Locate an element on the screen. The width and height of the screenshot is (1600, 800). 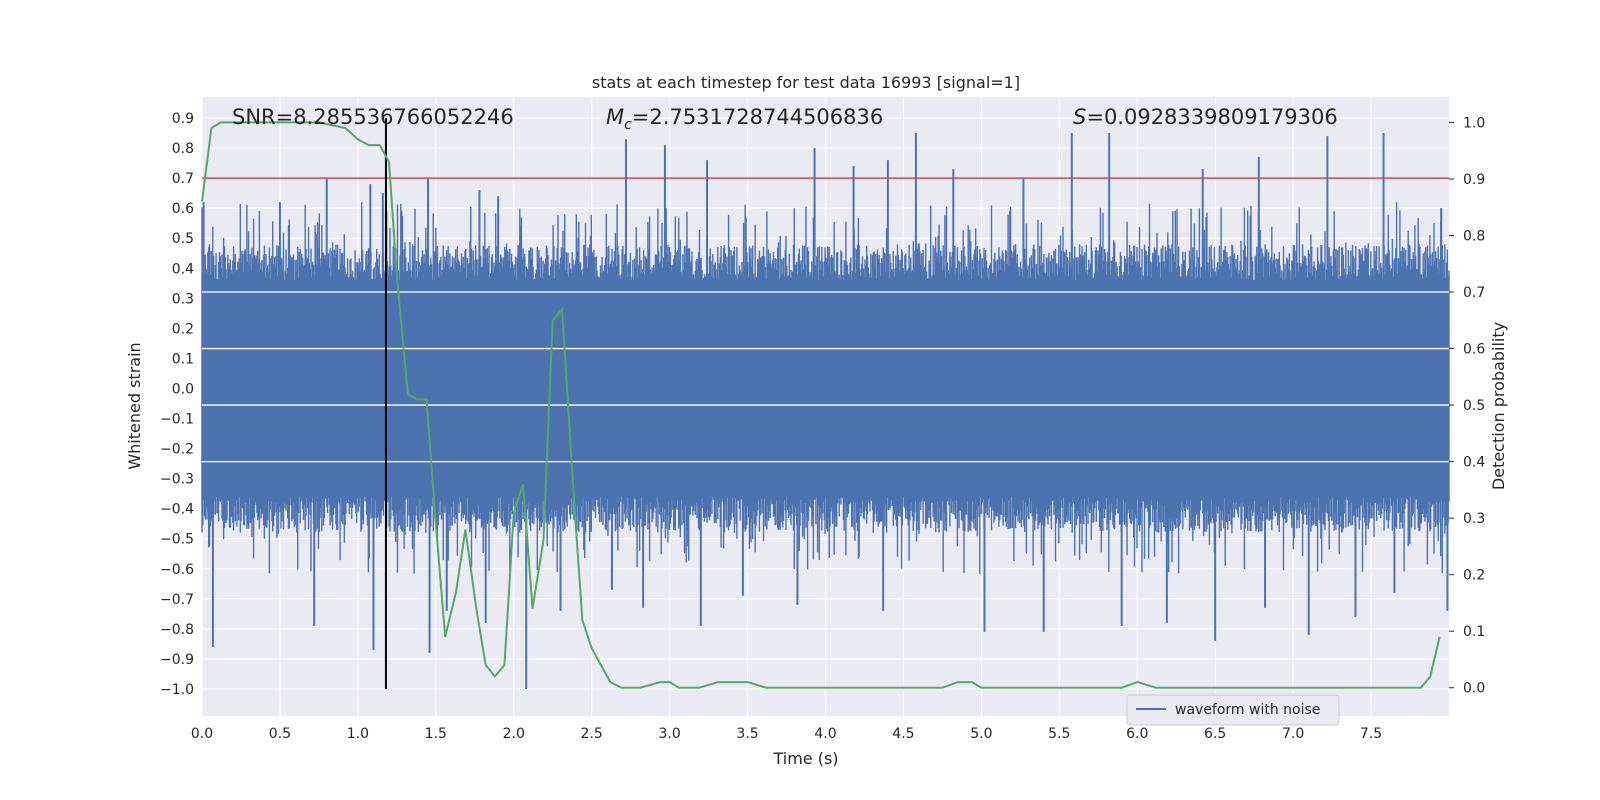
y-tick-label: 0.8 is located at coordinates (183, 149).